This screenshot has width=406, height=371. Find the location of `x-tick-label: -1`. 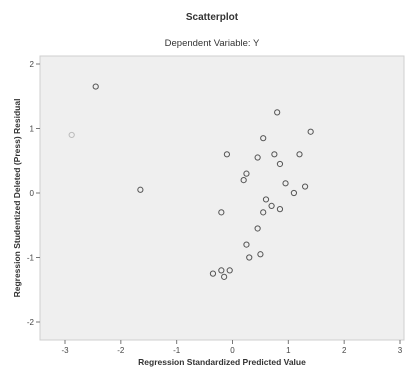

x-tick-label: -1 is located at coordinates (177, 350).